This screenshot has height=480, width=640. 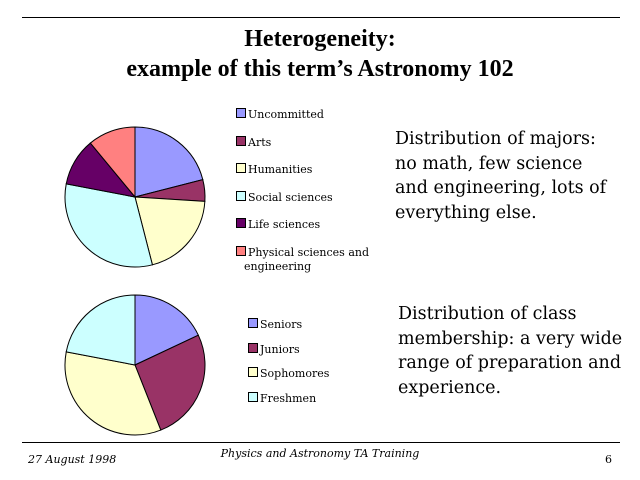 I want to click on legend-label: Humanities, so click(x=280, y=169).